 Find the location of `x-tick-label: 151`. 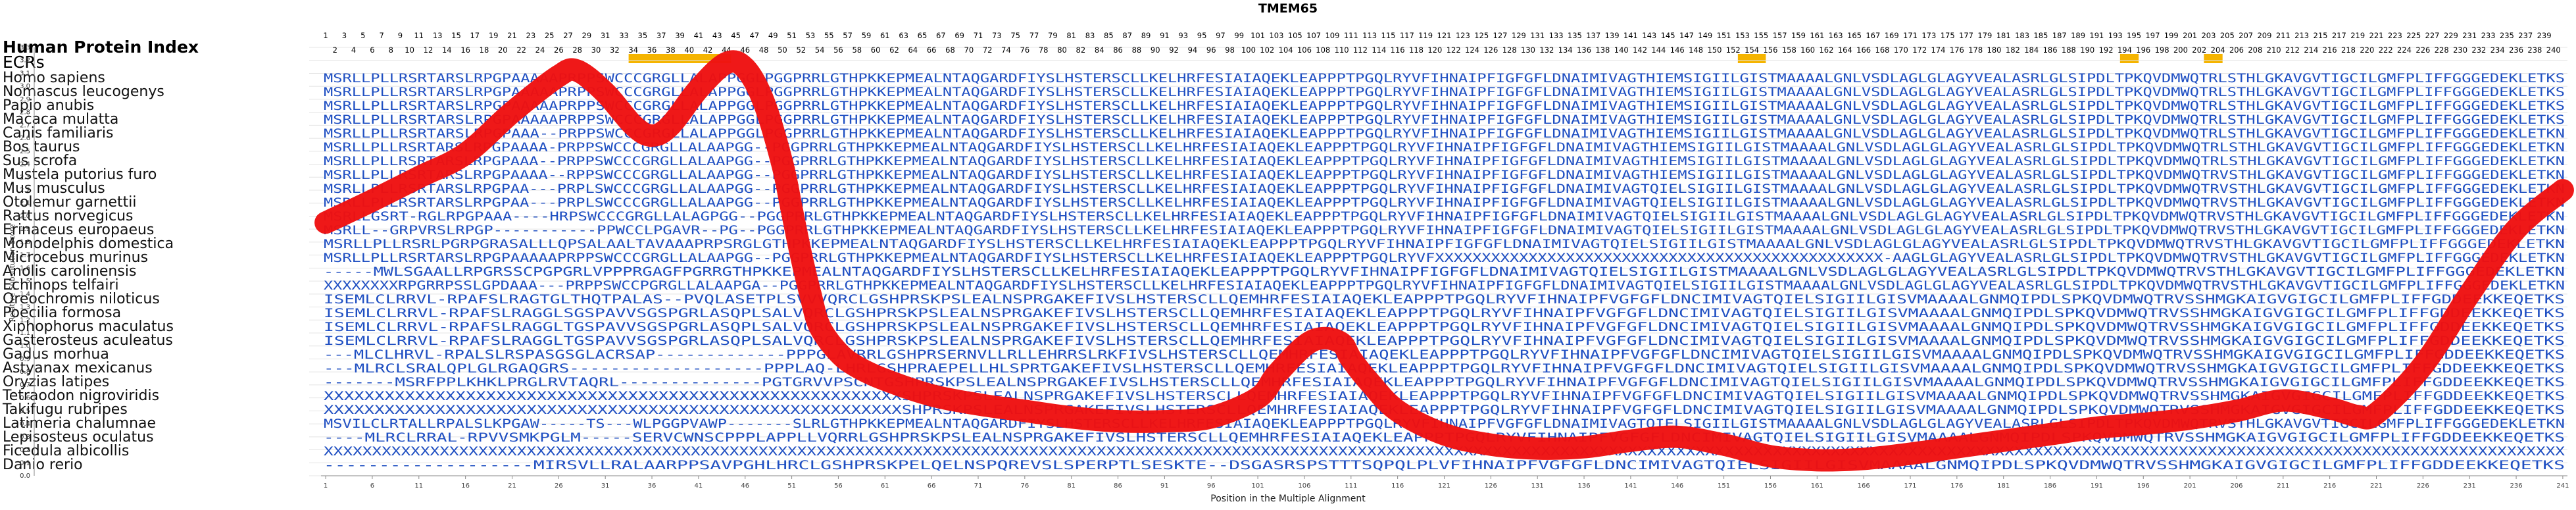

x-tick-label: 151 is located at coordinates (1724, 486).